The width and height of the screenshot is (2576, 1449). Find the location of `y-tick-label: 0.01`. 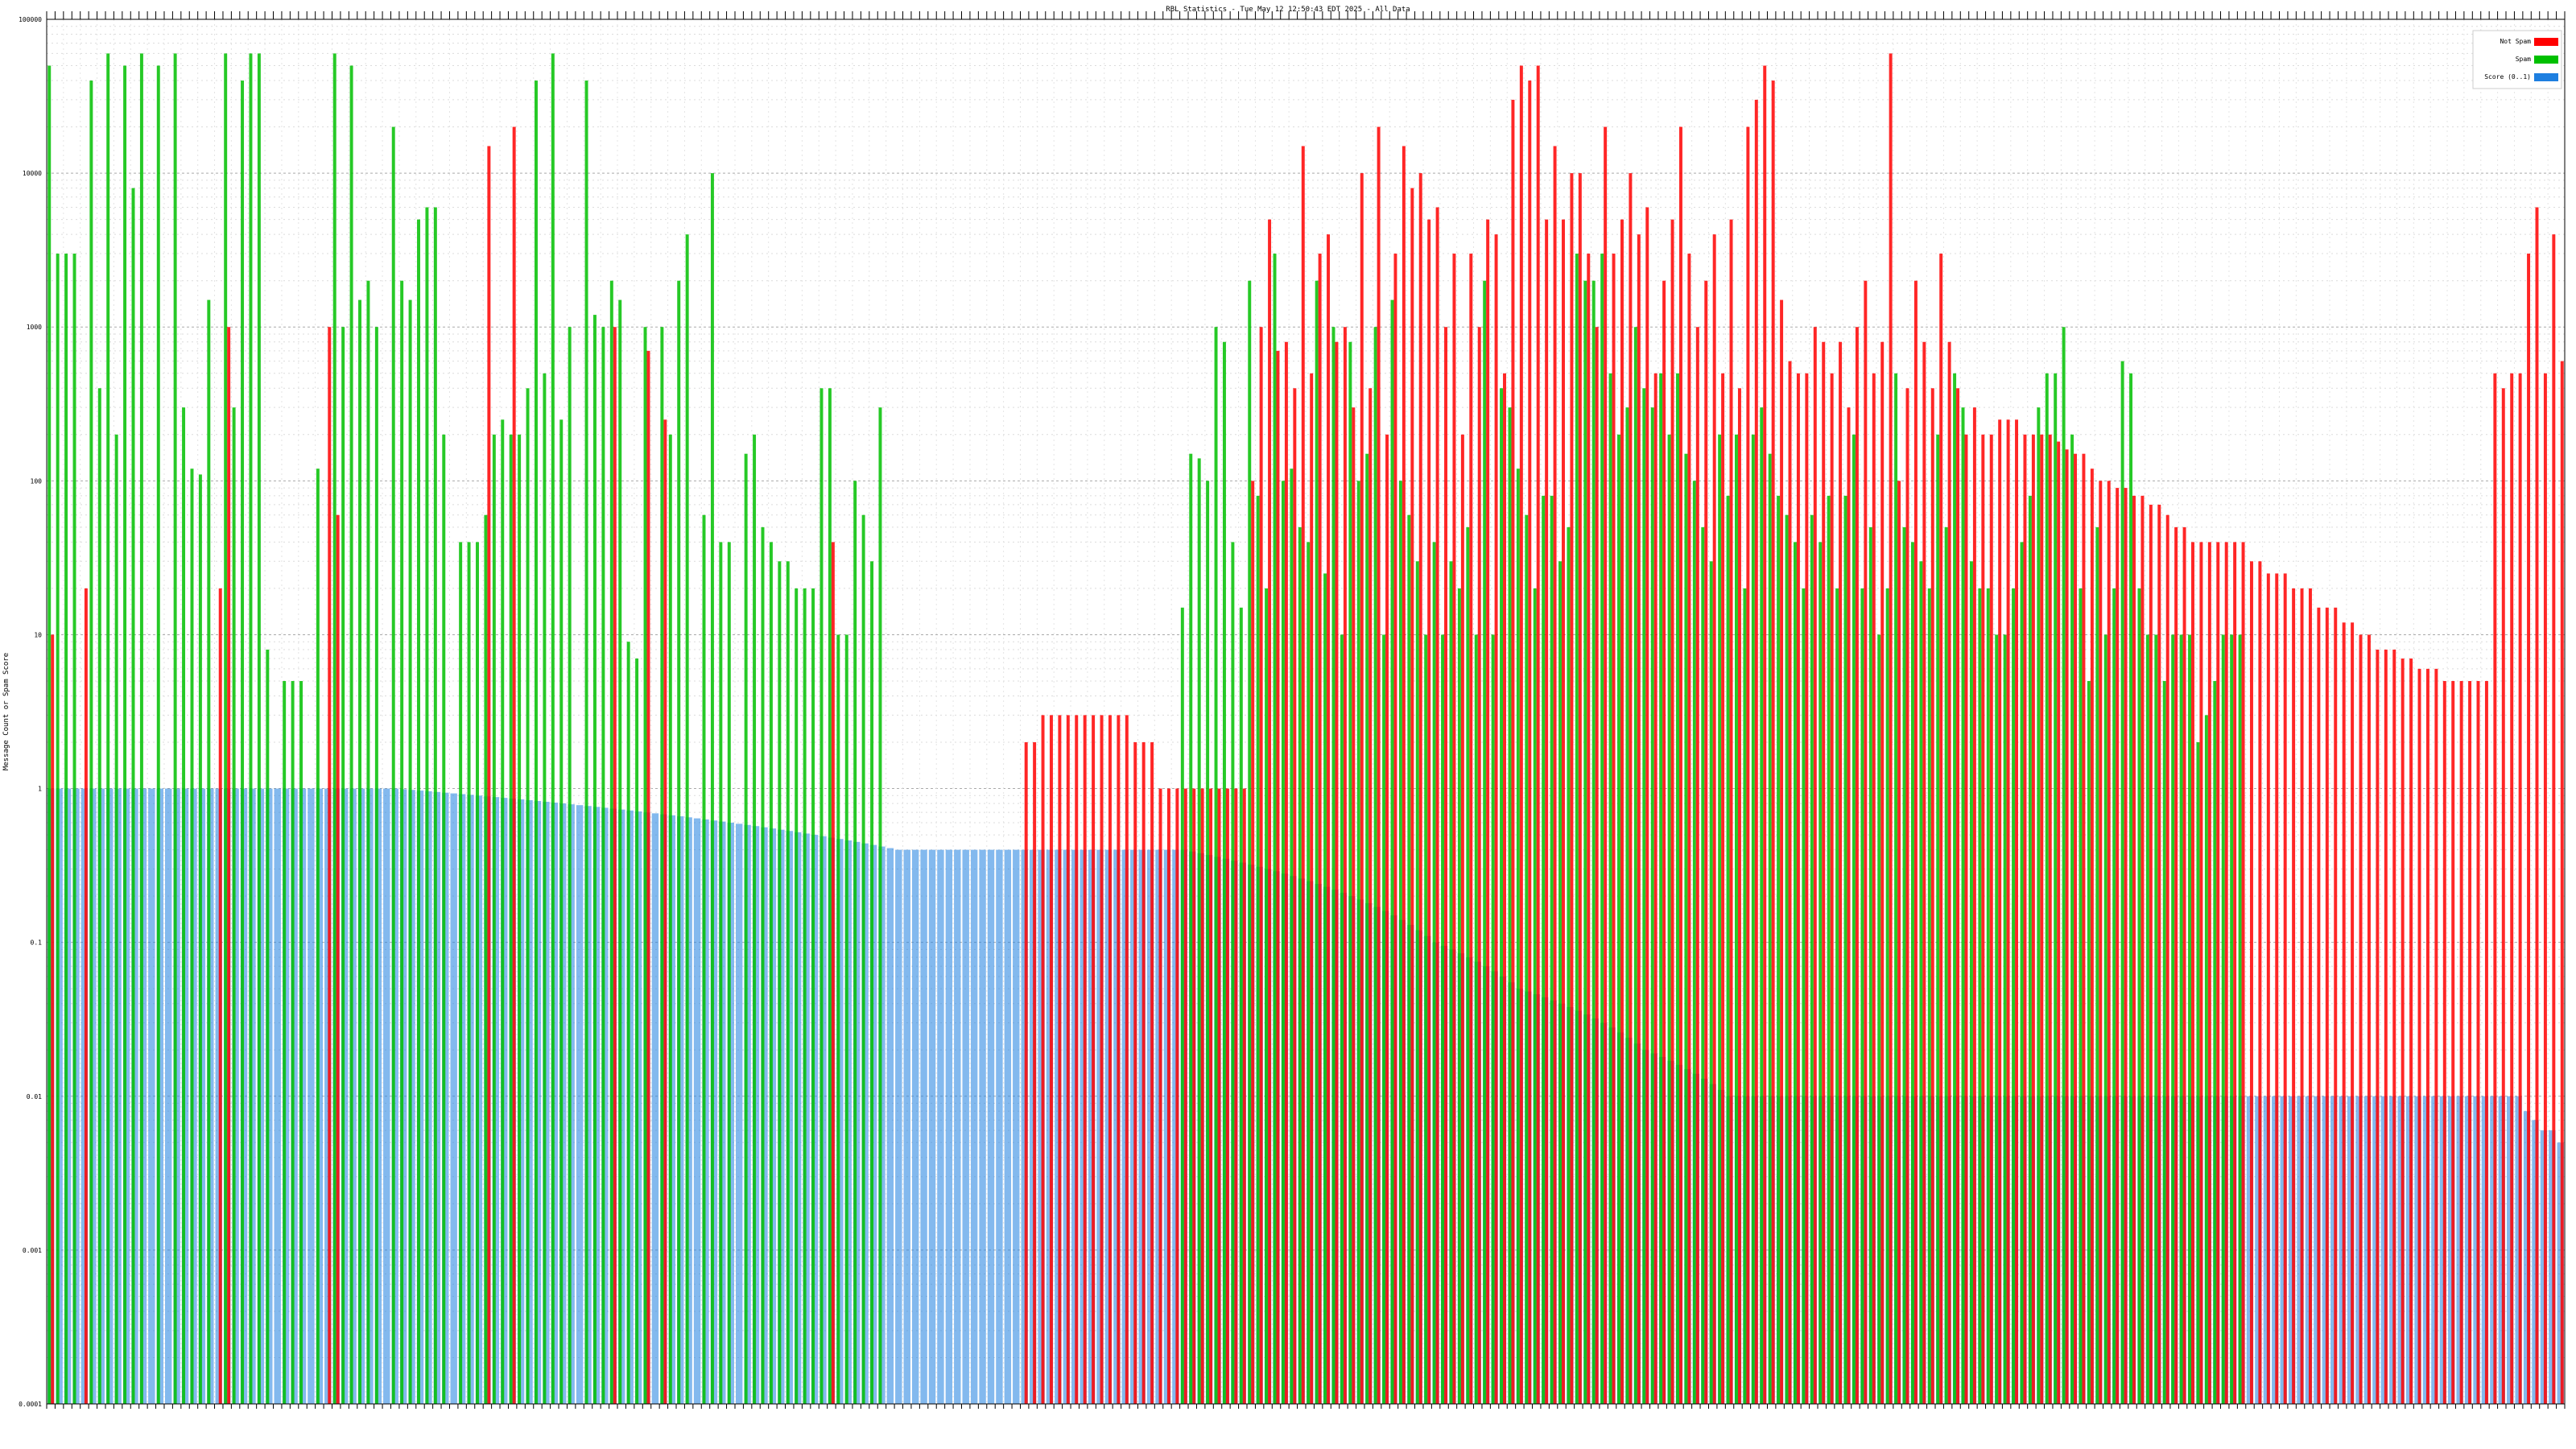

y-tick-label: 0.01 is located at coordinates (34, 1096).